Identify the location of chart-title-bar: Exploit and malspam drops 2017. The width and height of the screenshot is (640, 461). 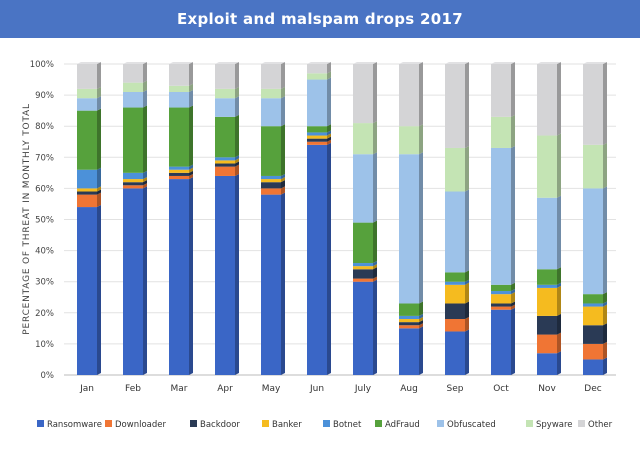
(320, 19).